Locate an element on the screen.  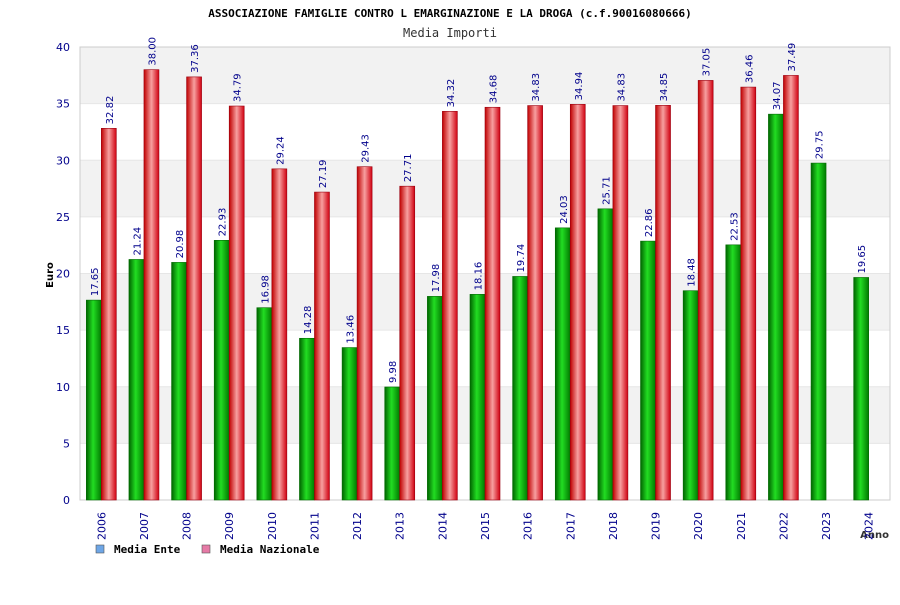
data-label: 29.24 is located at coordinates (280, 150).